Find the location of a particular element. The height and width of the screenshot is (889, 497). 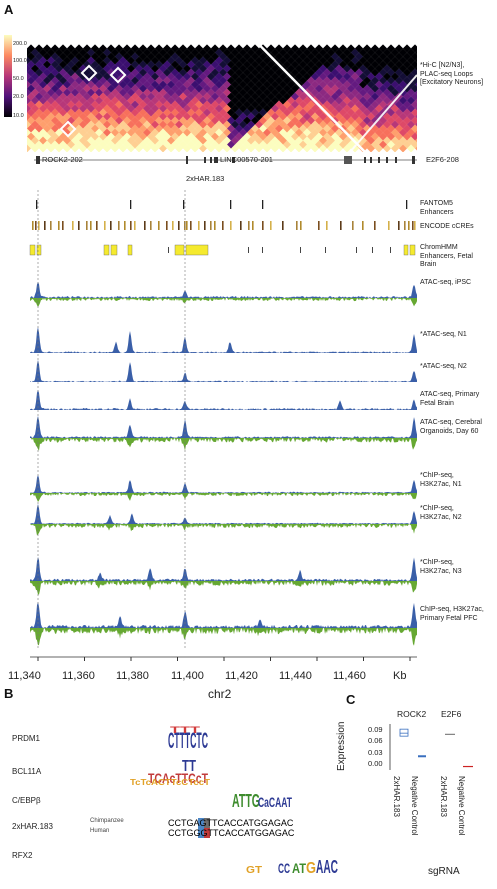

seq-human: CCTGGGTTCACCATGGAGAC is located at coordinates (231, 833).